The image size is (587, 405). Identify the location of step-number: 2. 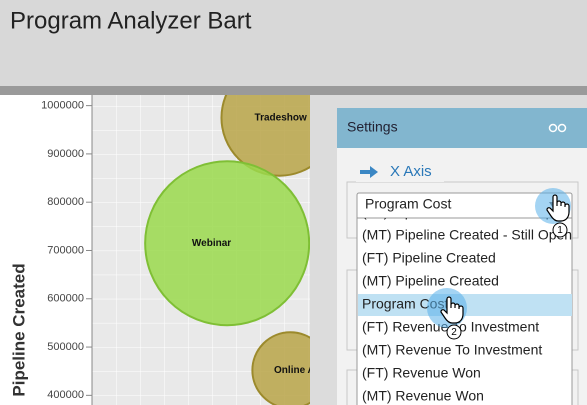
(454, 332).